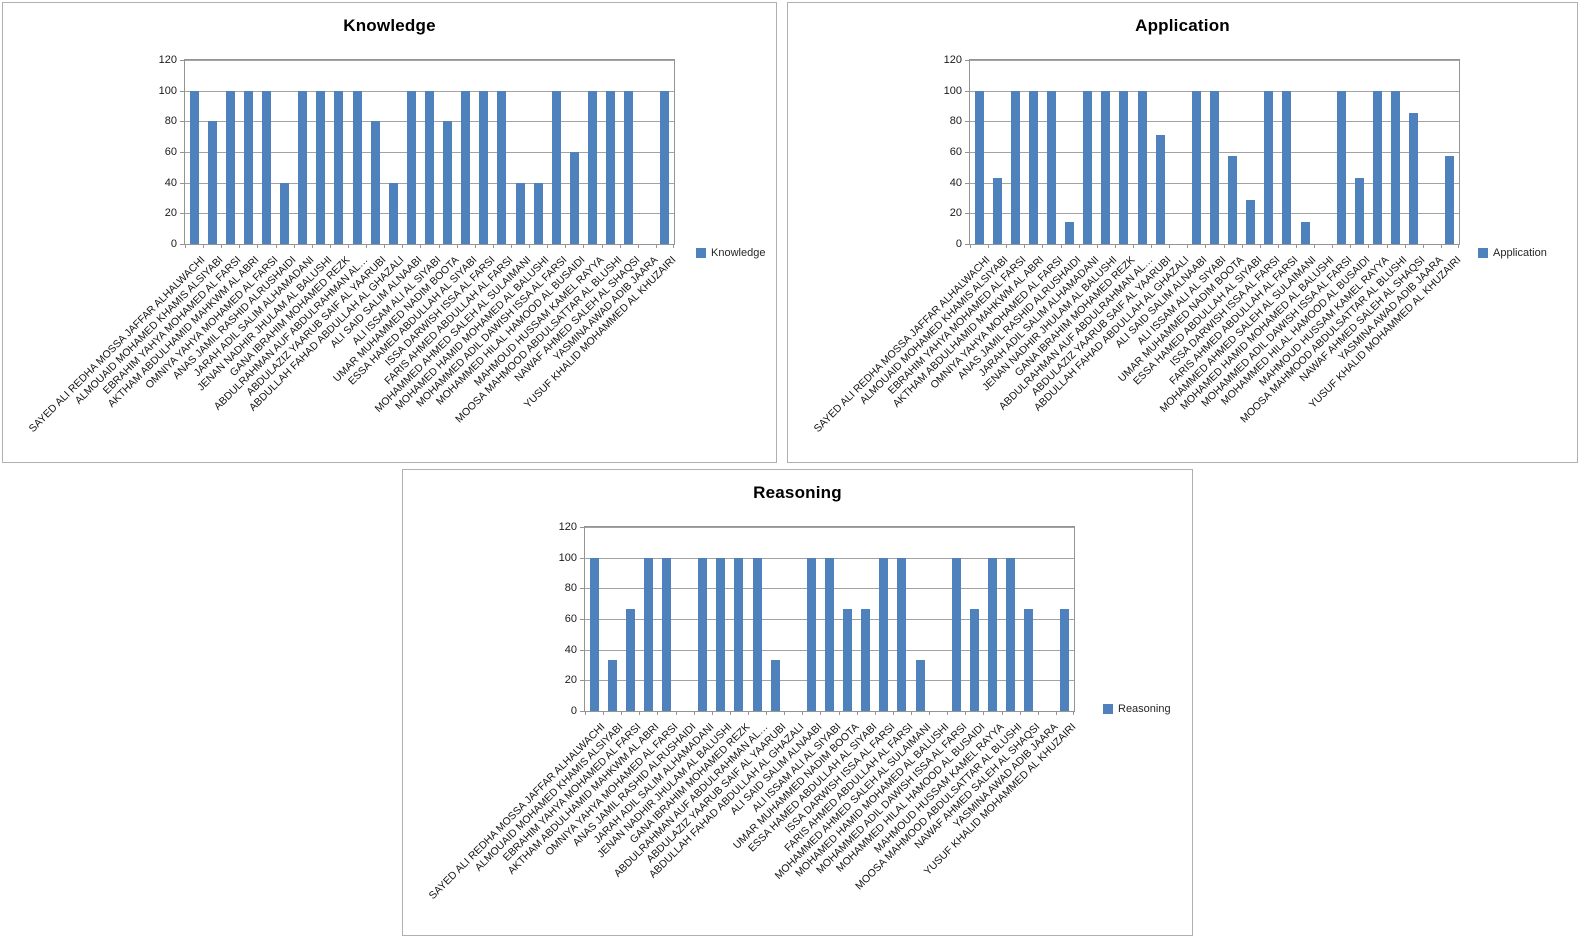  What do you see at coordinates (955, 152) in the screenshot?
I see `y-axis-label: 60` at bounding box center [955, 152].